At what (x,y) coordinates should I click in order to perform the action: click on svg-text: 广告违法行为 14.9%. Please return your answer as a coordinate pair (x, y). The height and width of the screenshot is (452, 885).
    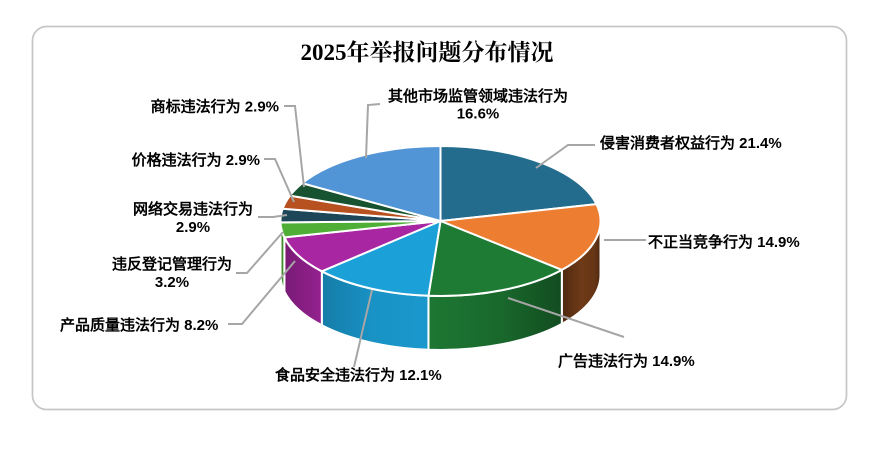
    Looking at the image, I should click on (626, 361).